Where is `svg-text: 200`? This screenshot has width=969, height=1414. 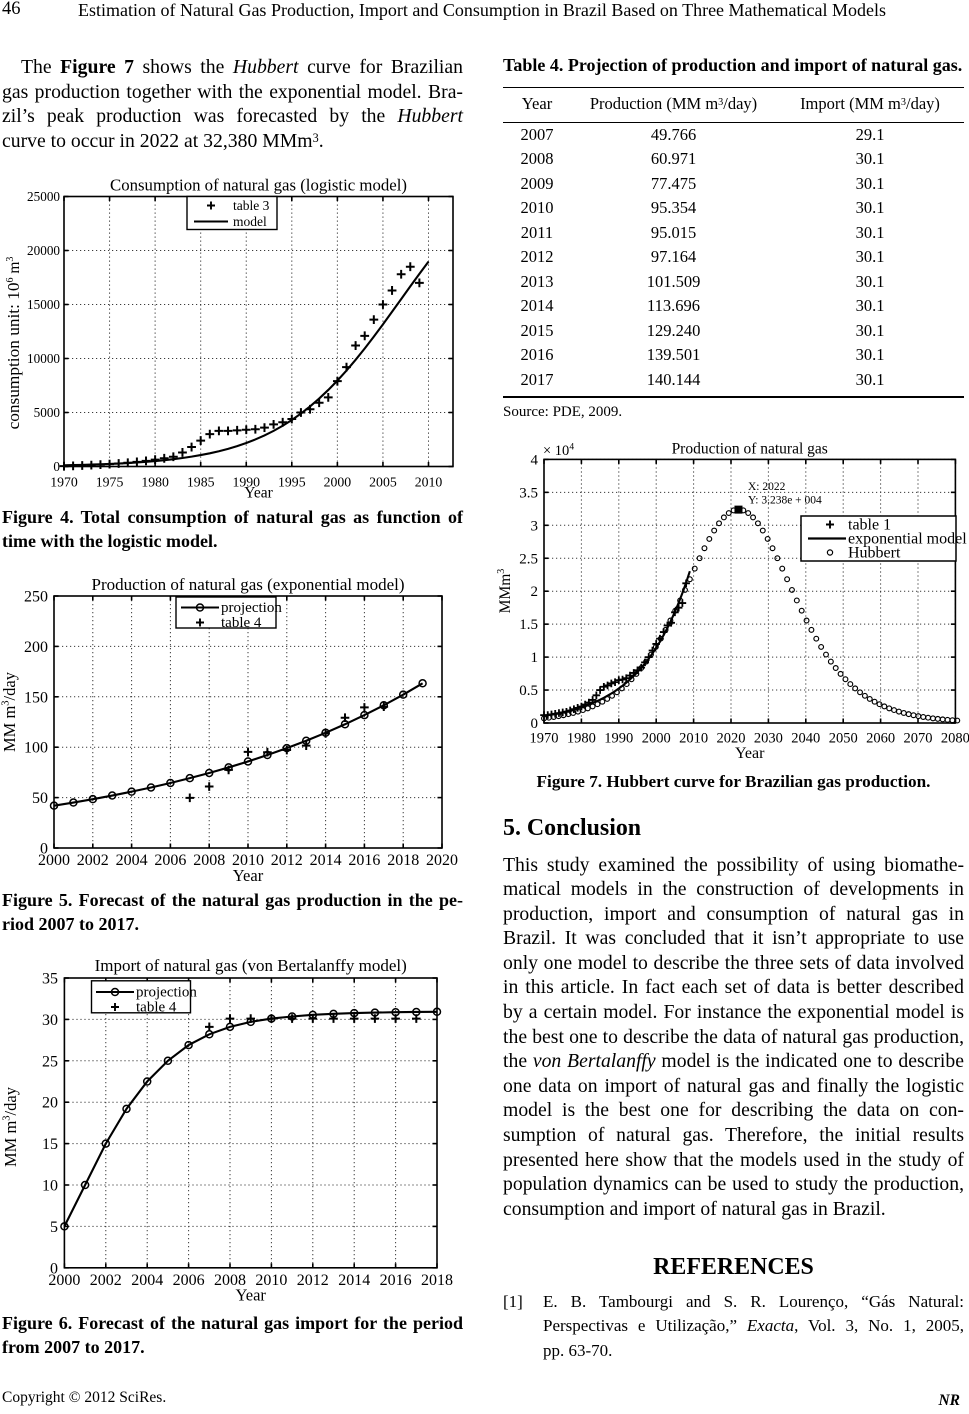 svg-text: 200 is located at coordinates (36, 647).